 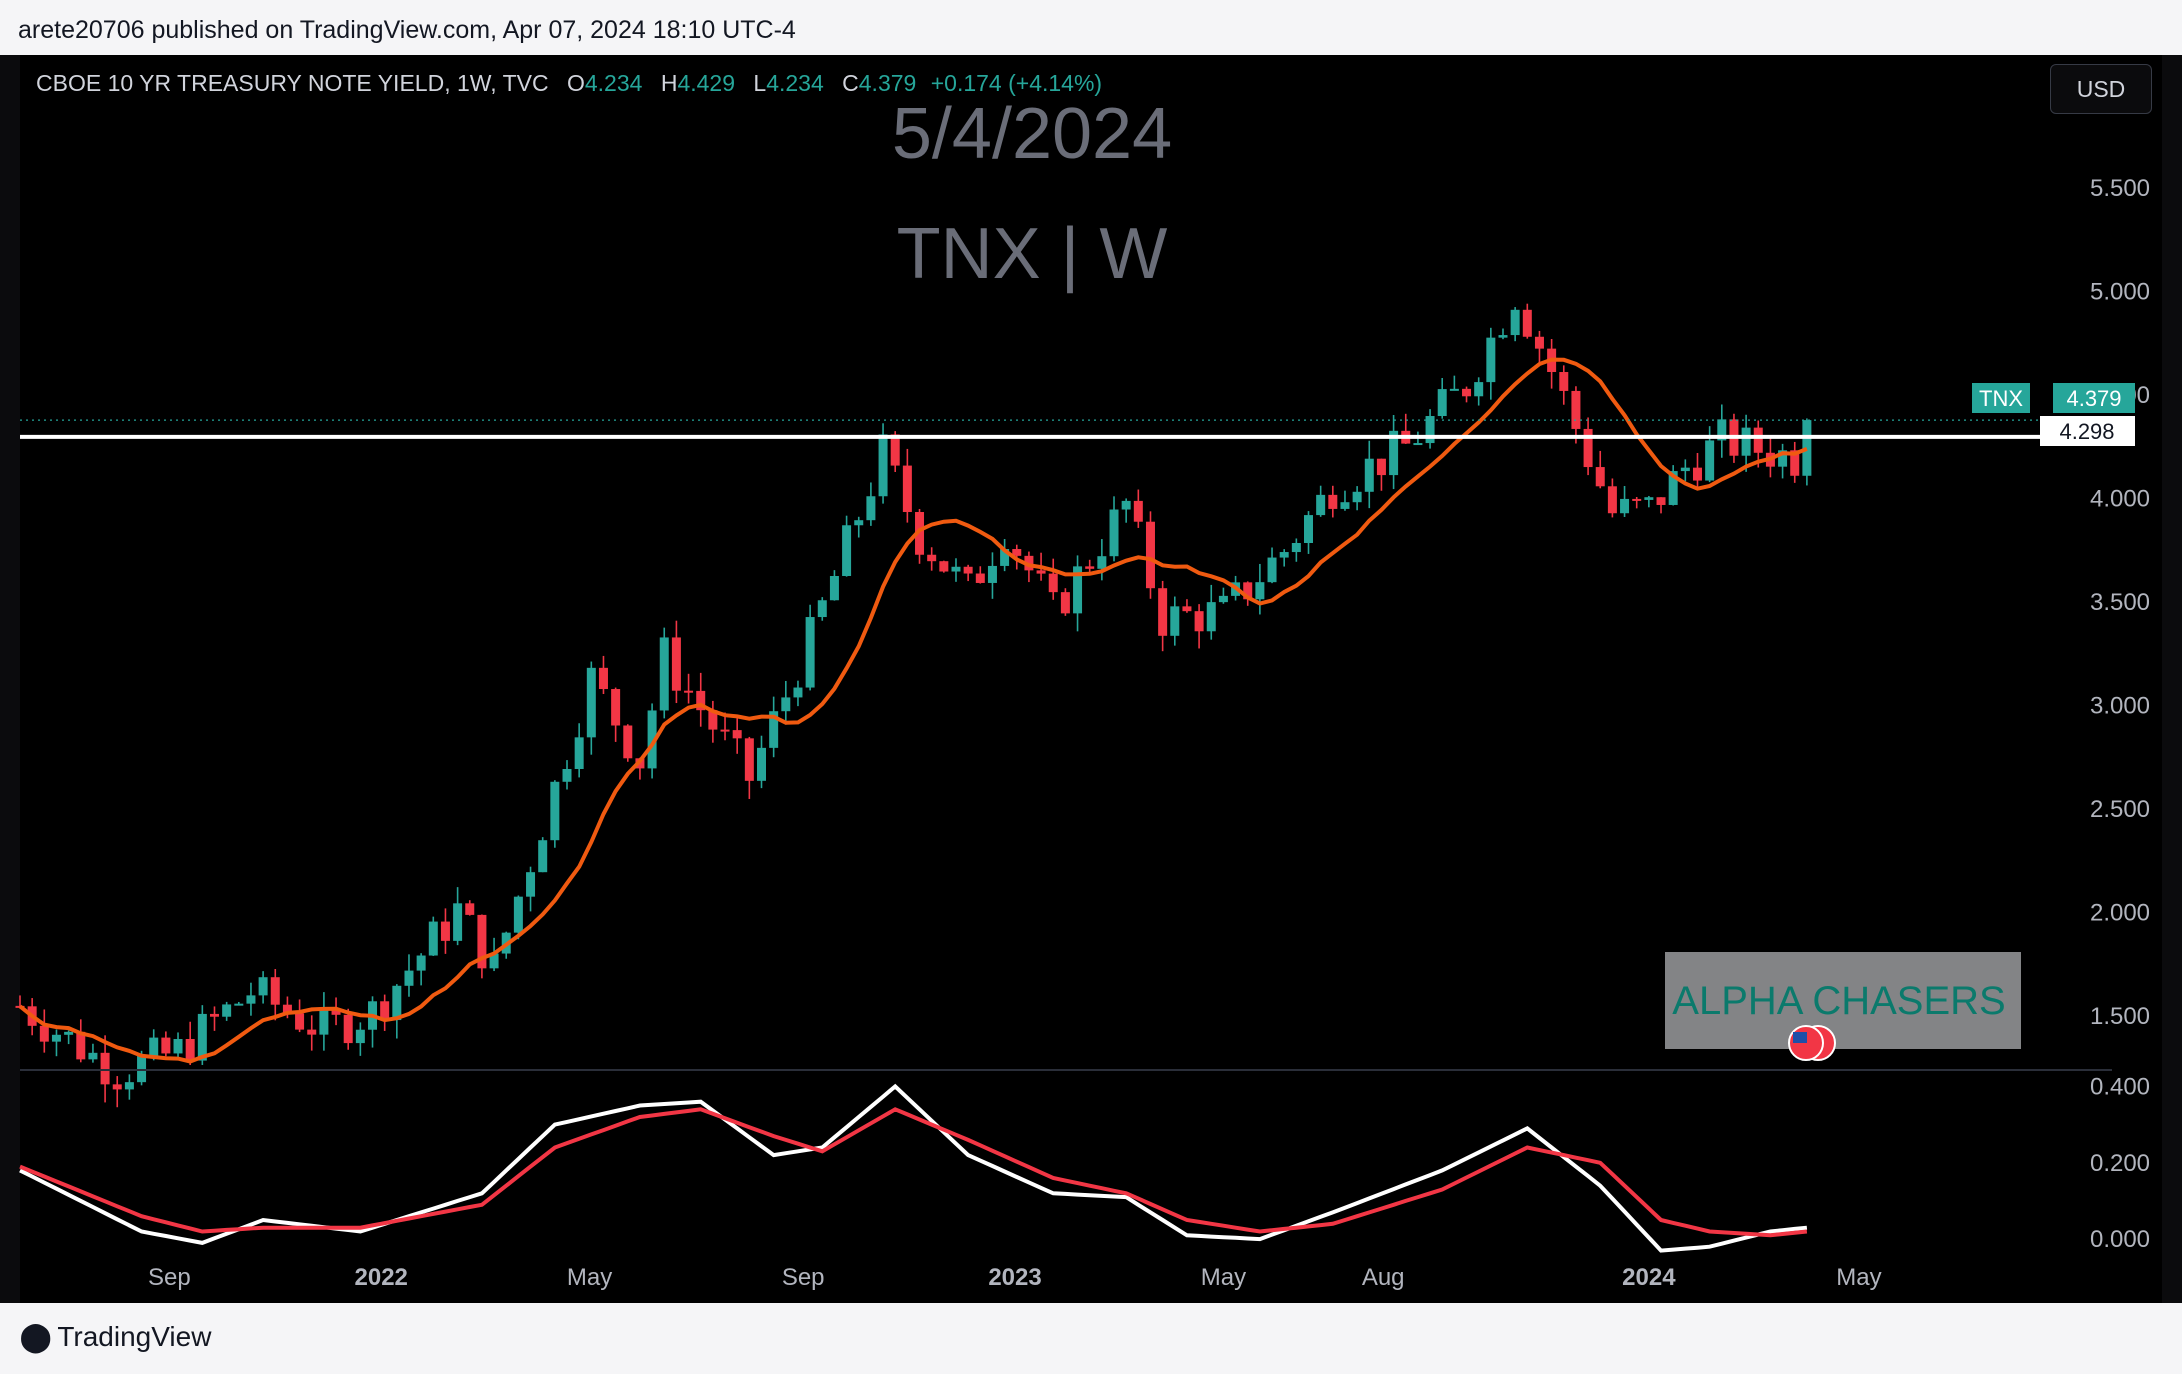 What do you see at coordinates (1032, 254) in the screenshot?
I see `overlay-ticker: TNX | W` at bounding box center [1032, 254].